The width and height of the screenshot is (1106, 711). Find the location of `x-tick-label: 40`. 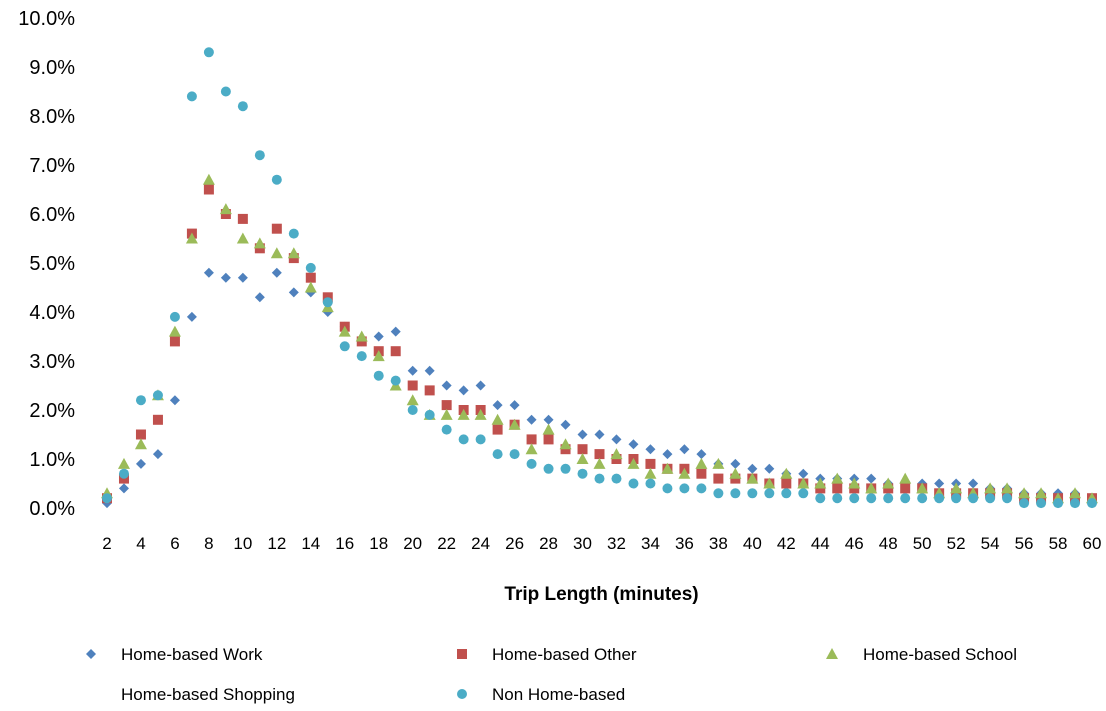

x-tick-label: 40 is located at coordinates (752, 543).